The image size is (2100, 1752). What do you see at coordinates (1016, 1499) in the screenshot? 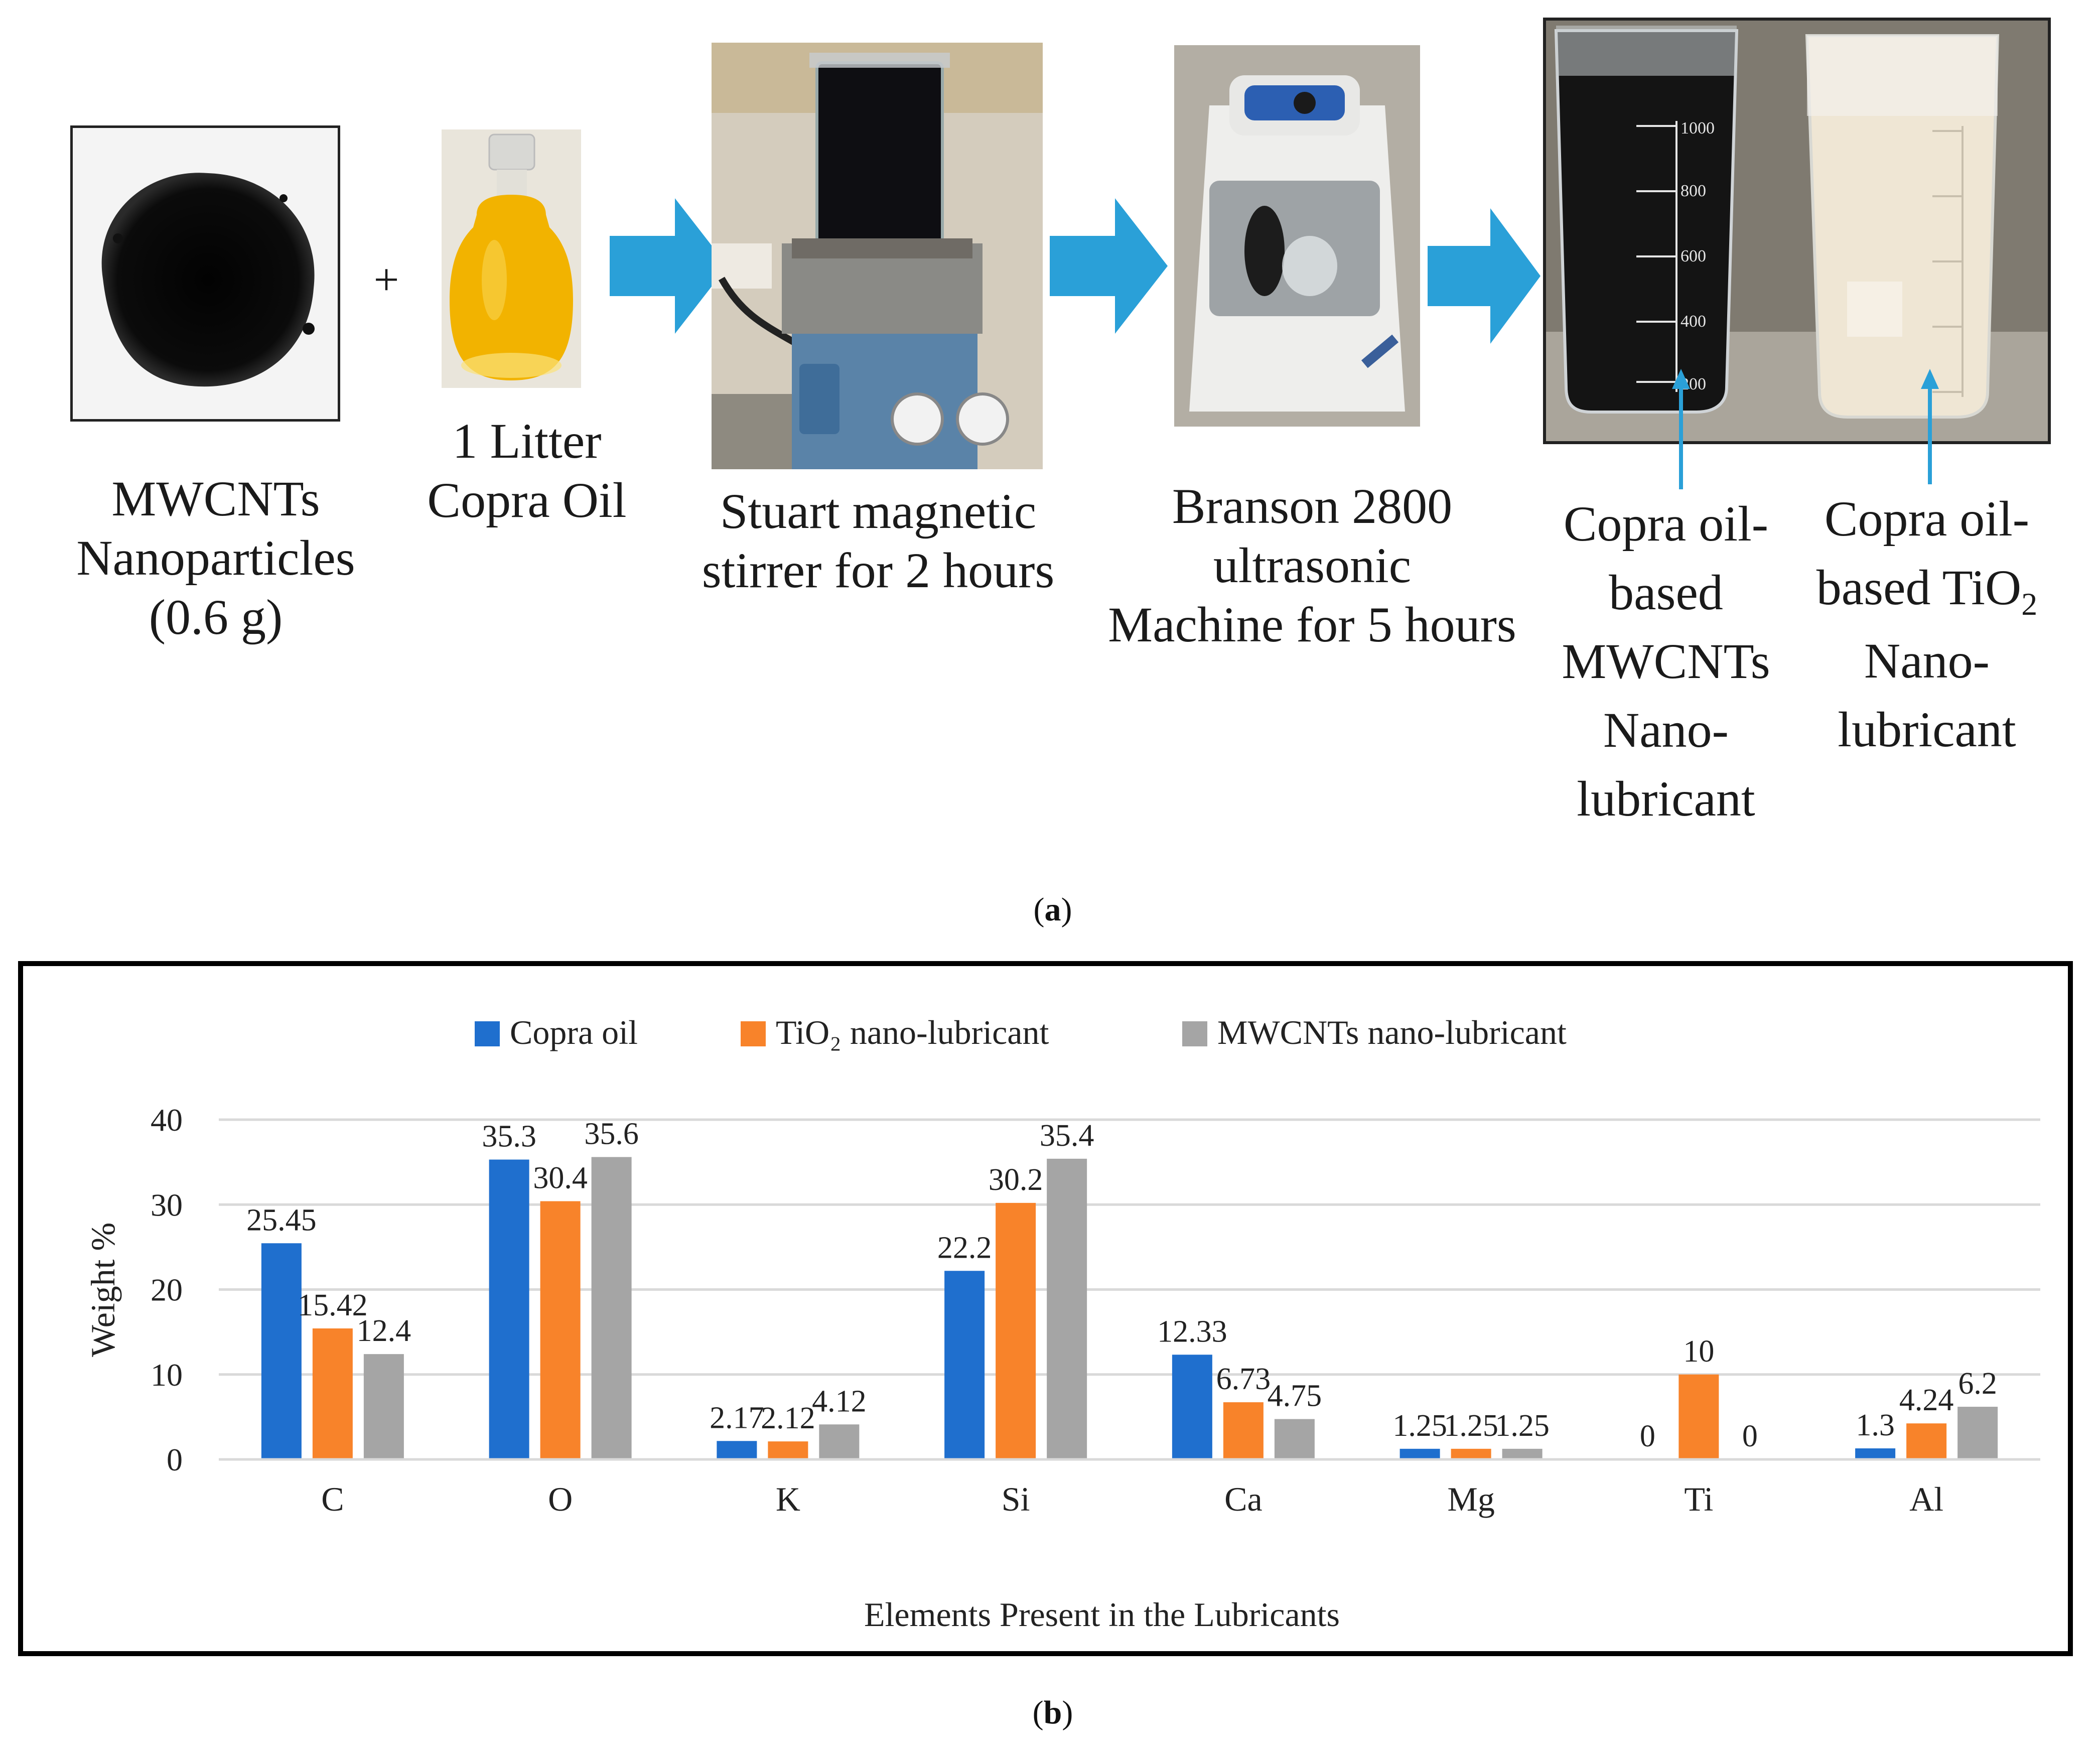
I see `x-tick-label: Si` at bounding box center [1016, 1499].